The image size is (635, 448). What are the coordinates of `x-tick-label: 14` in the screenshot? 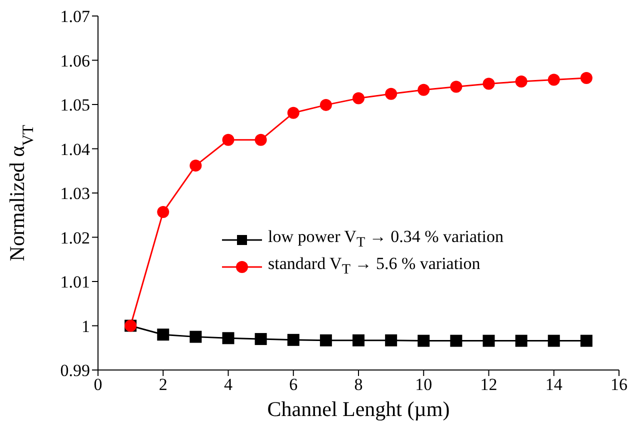 It's located at (554, 384).